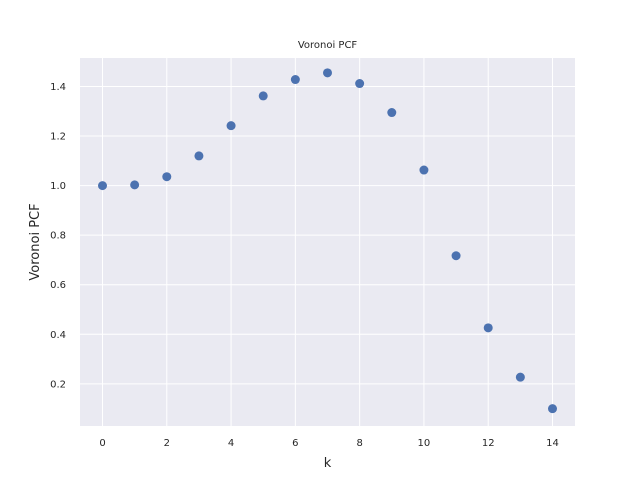  I want to click on x-tick-label: 14, so click(552, 443).